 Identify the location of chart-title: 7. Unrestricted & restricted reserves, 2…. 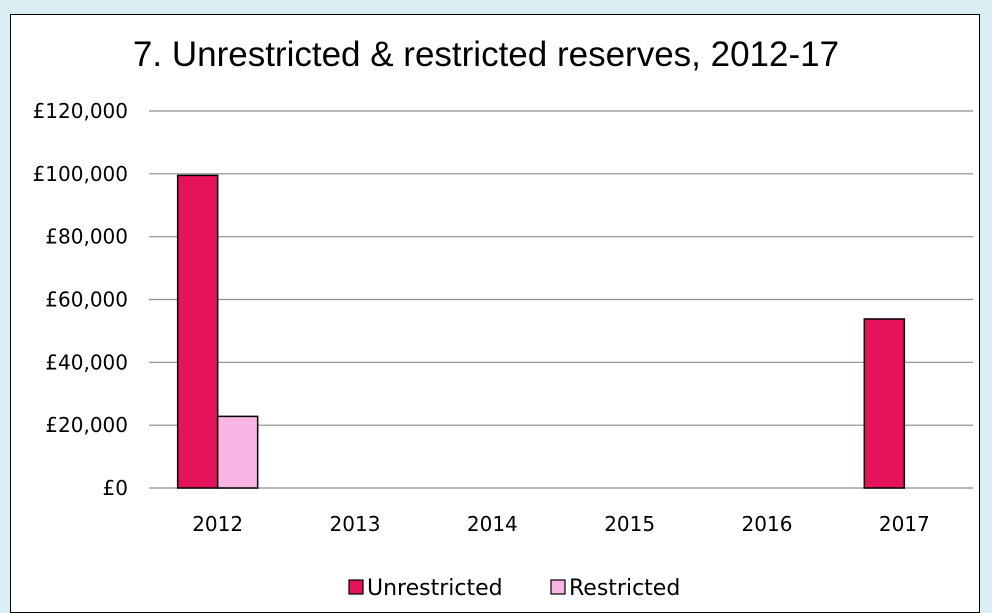
(486, 54).